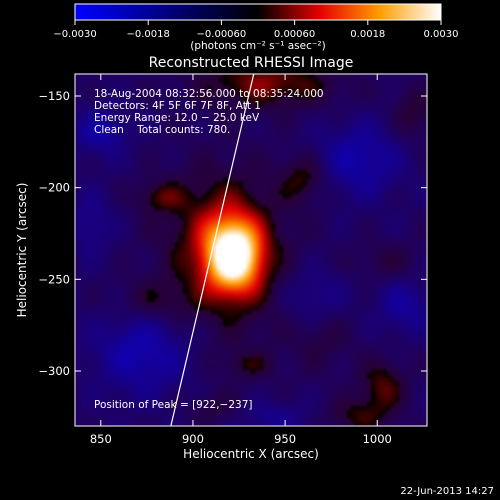 The height and width of the screenshot is (500, 500). What do you see at coordinates (177, 106) in the screenshot?
I see `annotation-detectors: Detectors: 4F 5F 6F 7F 8F, Att 1` at bounding box center [177, 106].